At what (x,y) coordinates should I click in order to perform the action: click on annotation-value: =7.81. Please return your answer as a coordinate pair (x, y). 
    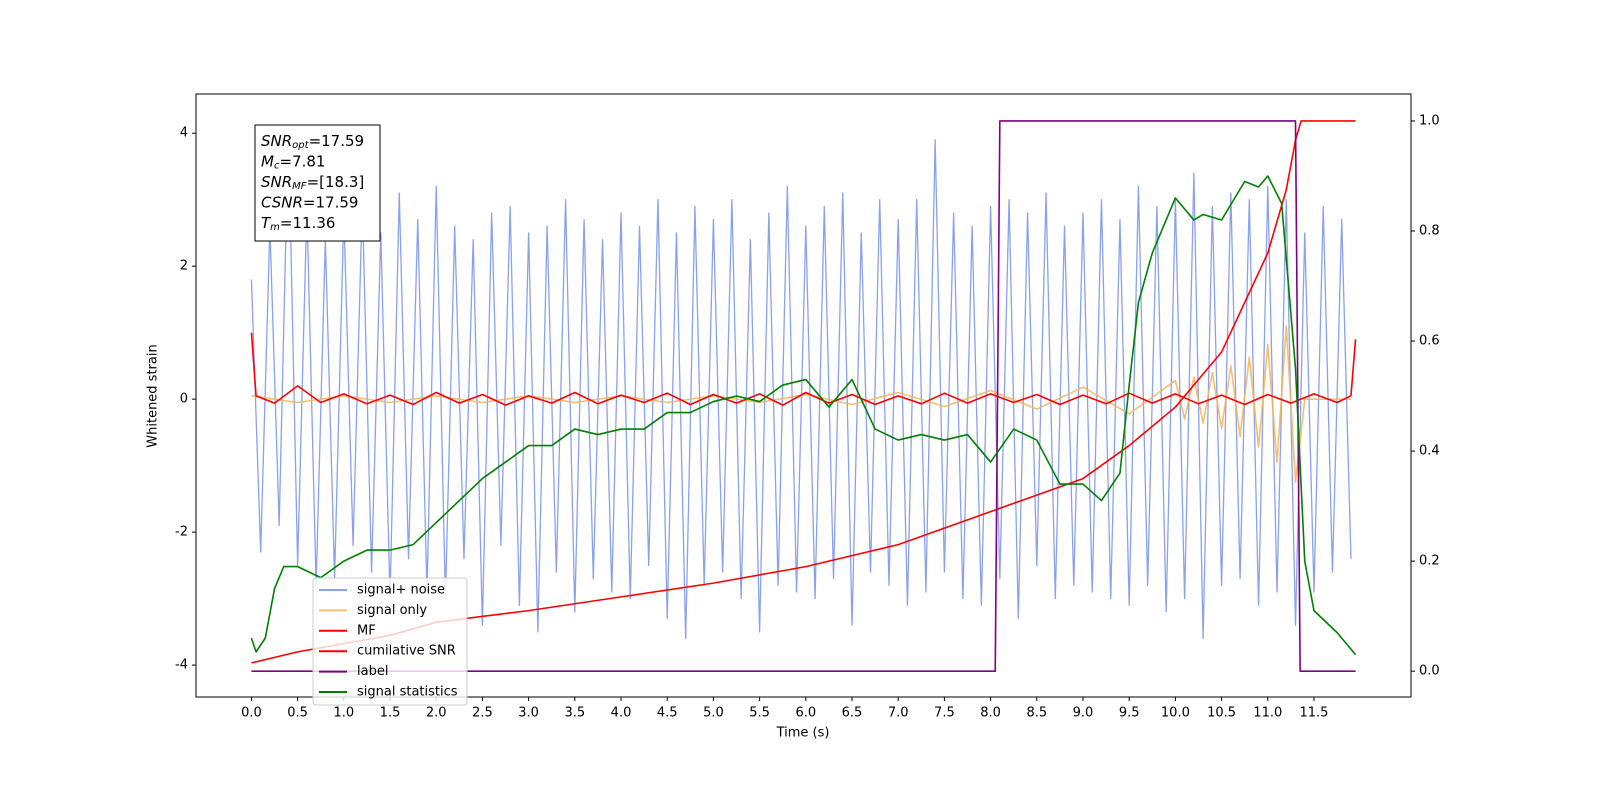
    Looking at the image, I should click on (302, 161).